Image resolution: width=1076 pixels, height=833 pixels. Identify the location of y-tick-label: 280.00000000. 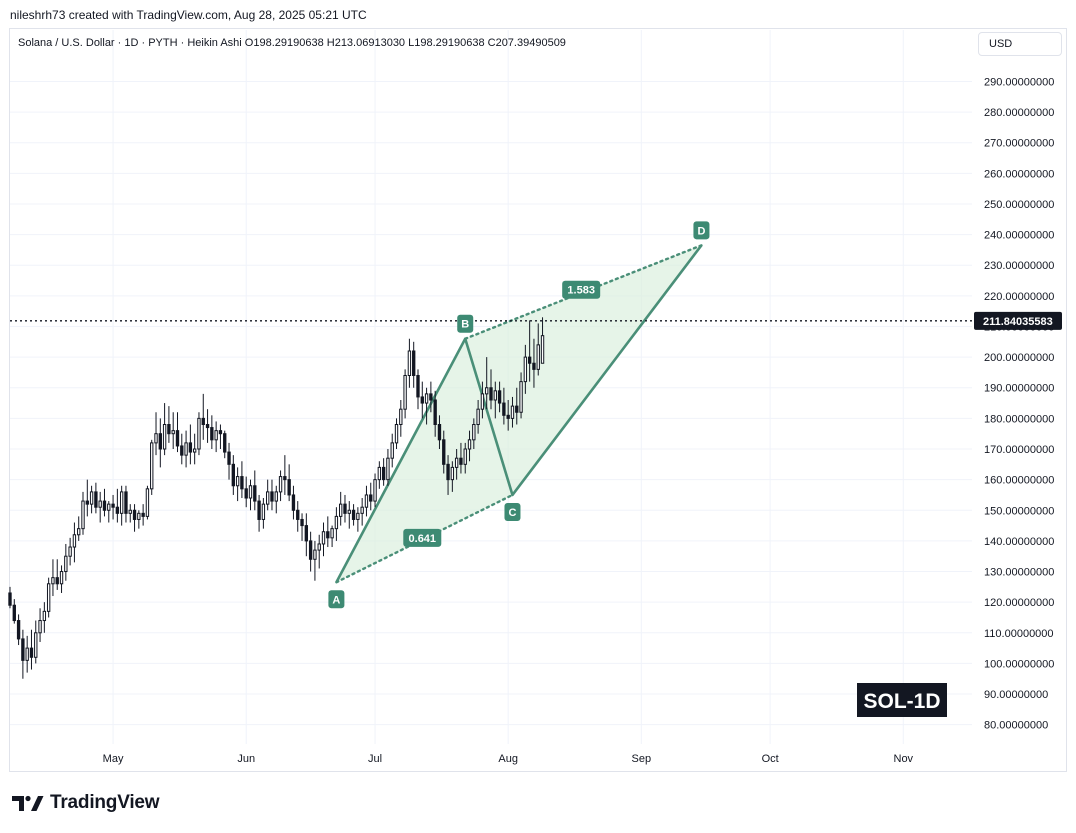
(1019, 113).